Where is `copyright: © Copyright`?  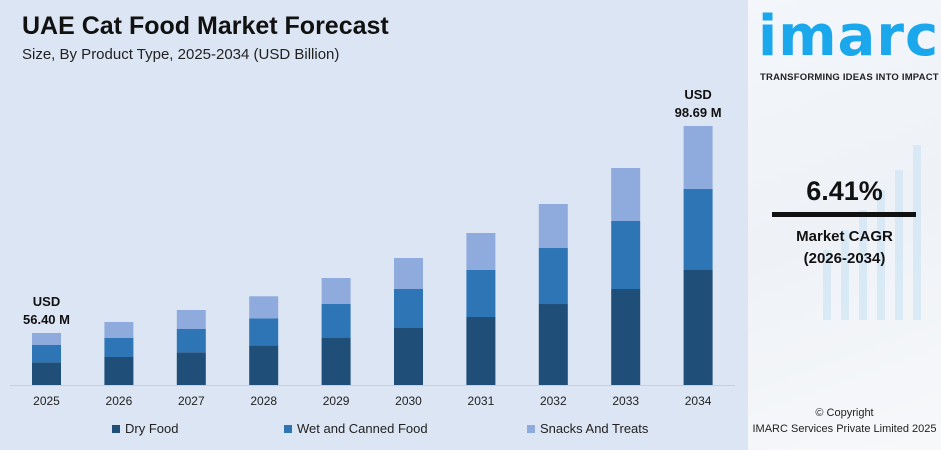
copyright: © Copyright is located at coordinates (844, 413).